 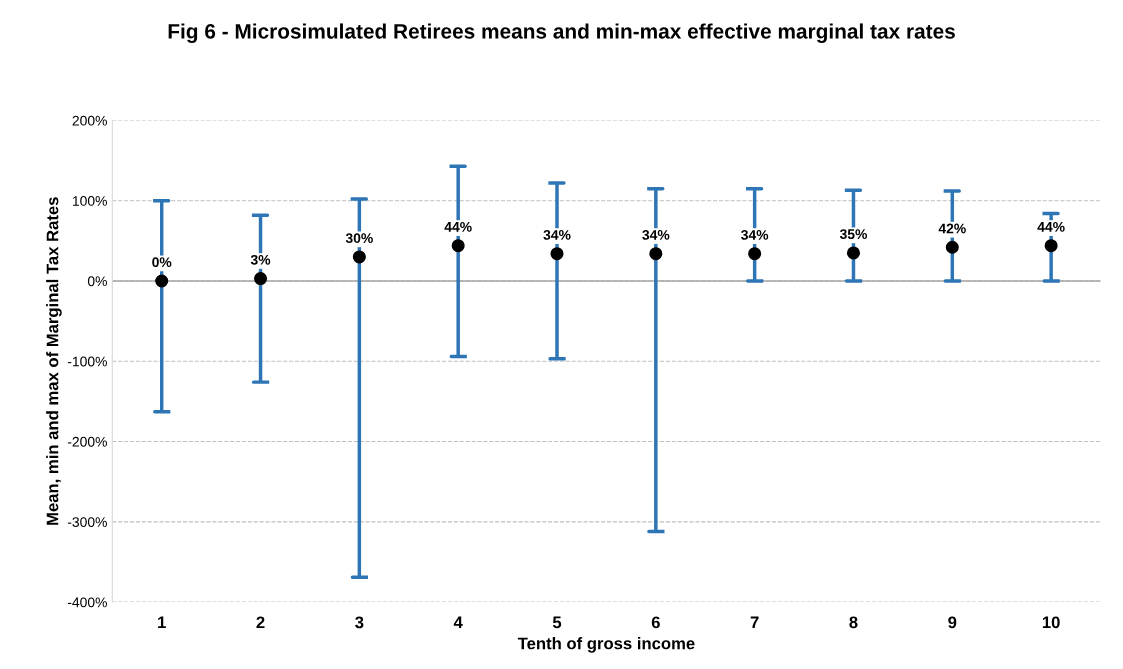 What do you see at coordinates (561, 33) in the screenshot?
I see `chart-title: Fig 6 - Microsimulated Retirees means and min-max effective marginal tax rates` at bounding box center [561, 33].